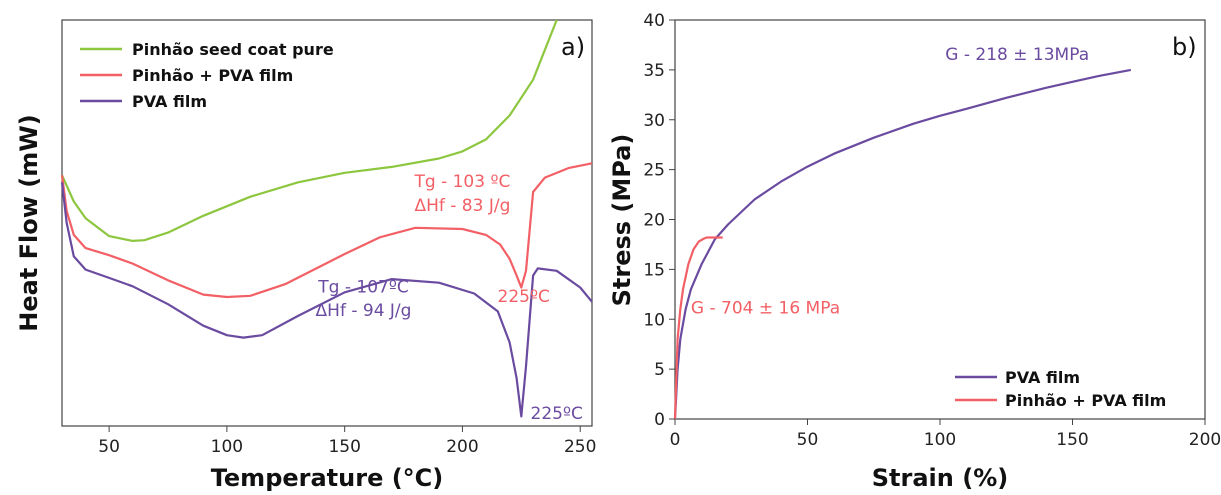  Describe the element at coordinates (1184, 47) in the screenshot. I see `panel-b-label: b)` at that location.